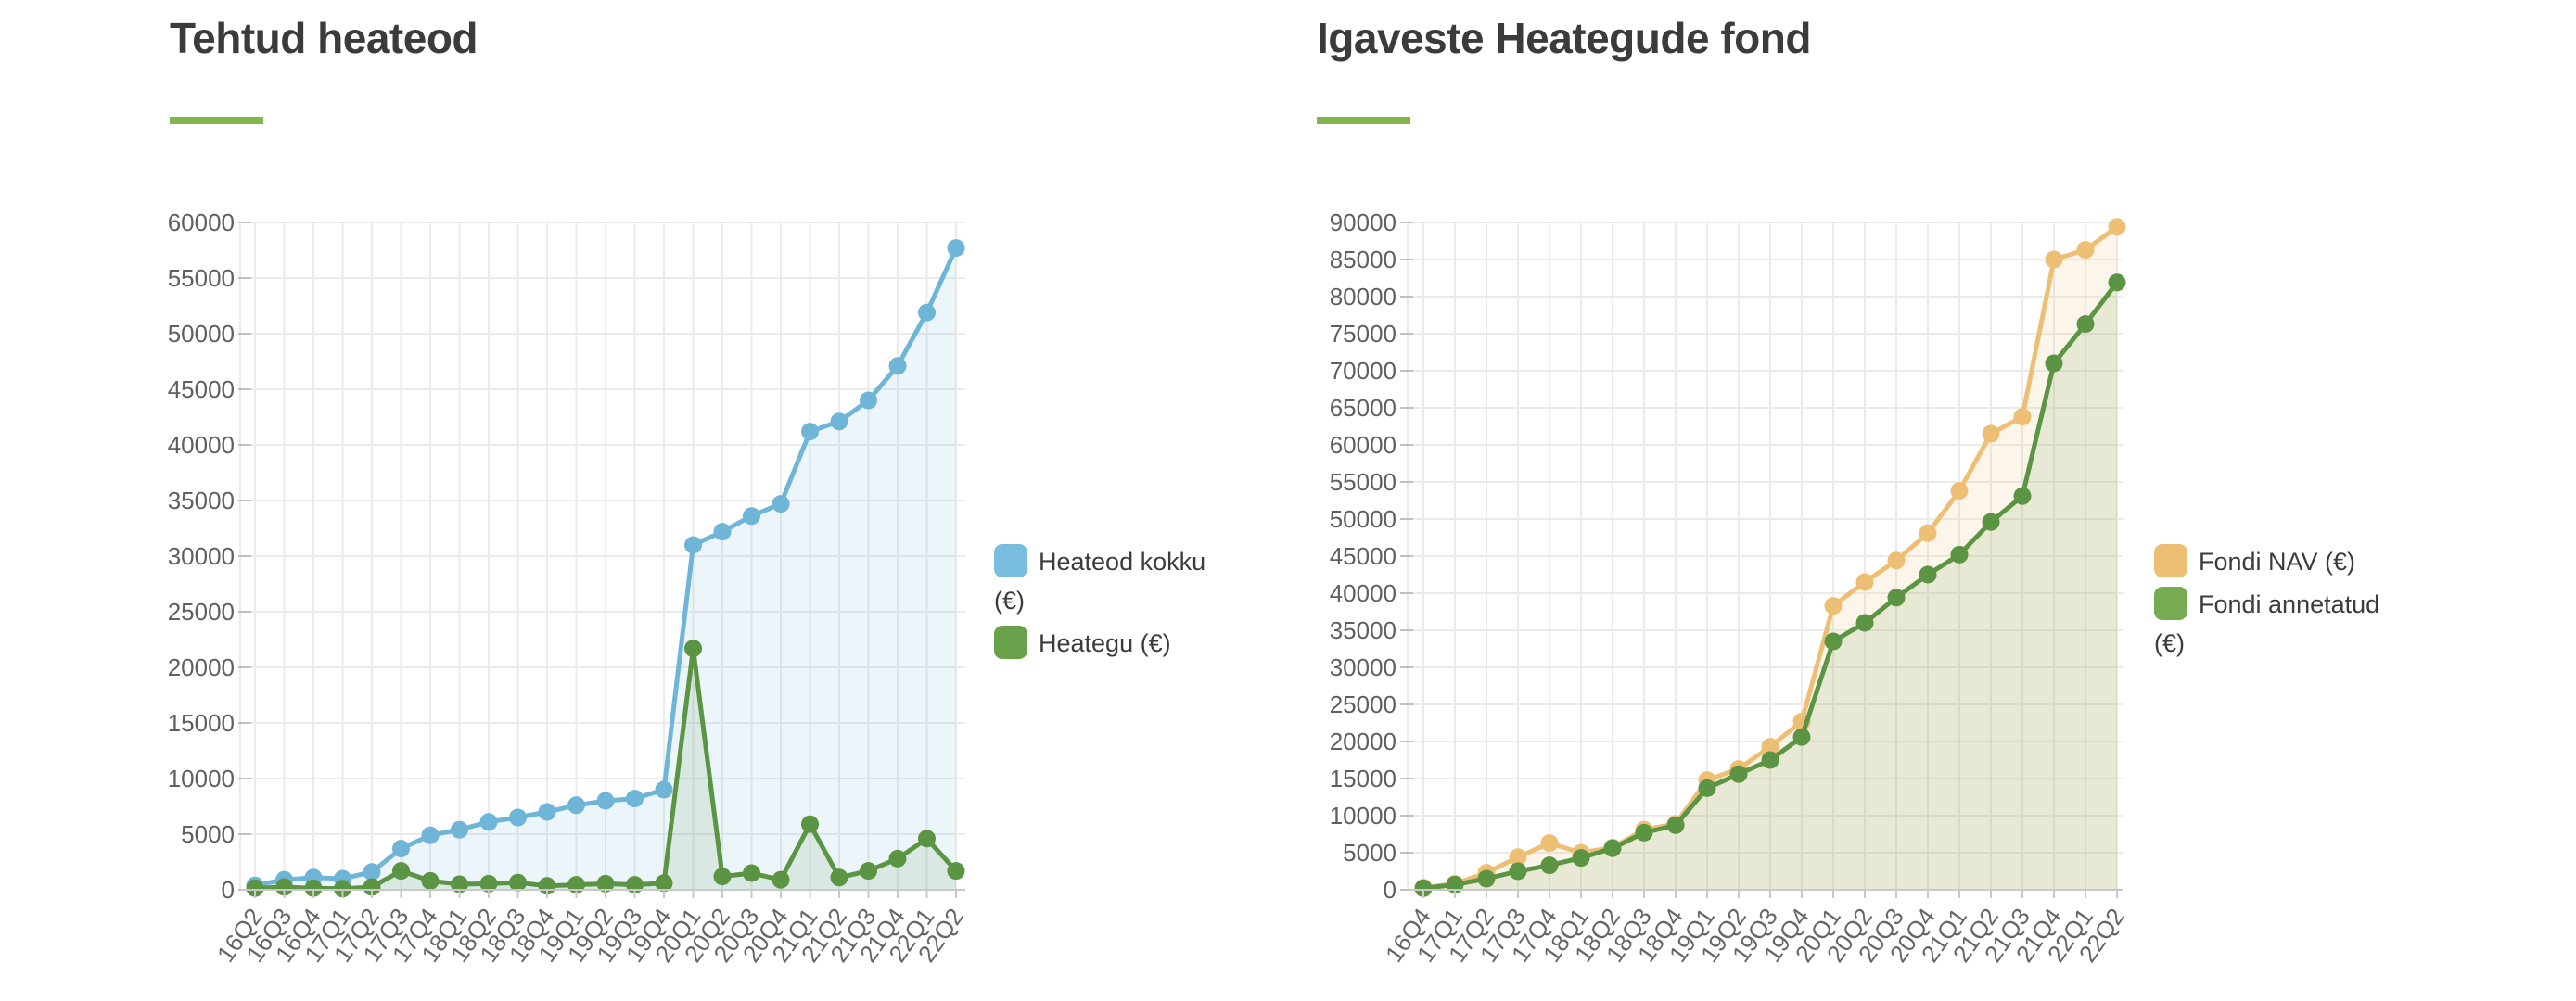 The width and height of the screenshot is (2576, 1001). I want to click on chart-title-tehtud-heateod: Tehtud heateod, so click(324, 38).